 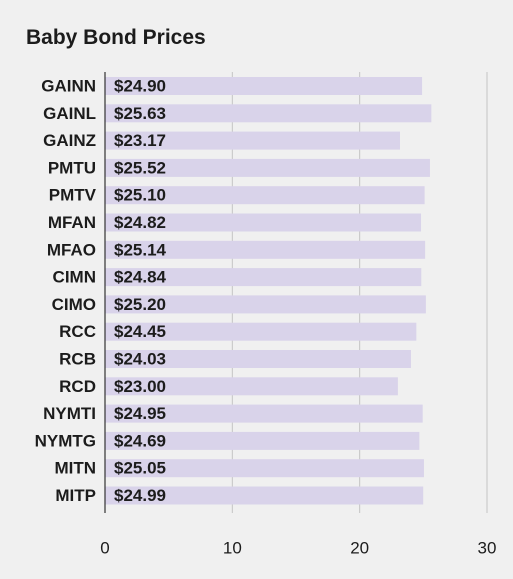 I want to click on category-label: PMTU, so click(x=72, y=167).